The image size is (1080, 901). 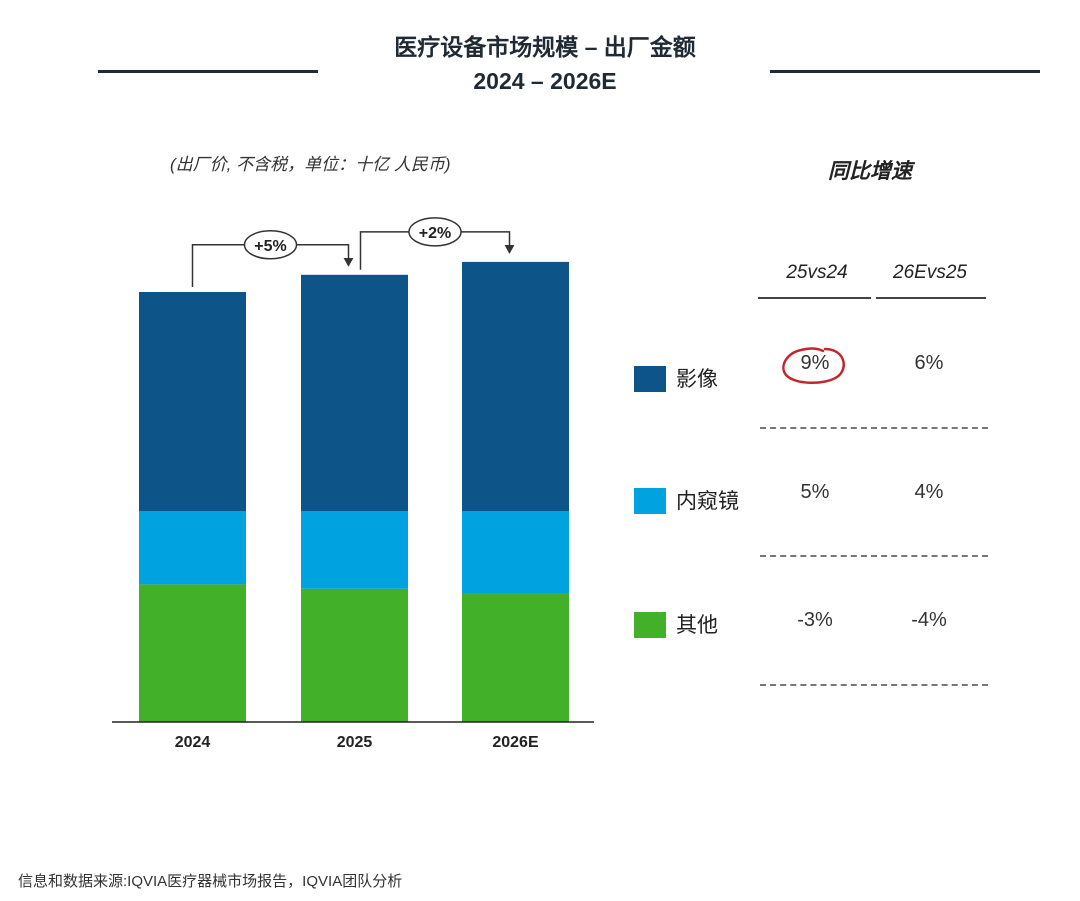 I want to click on growth-bubble-2025-2026E, so click(x=435, y=232).